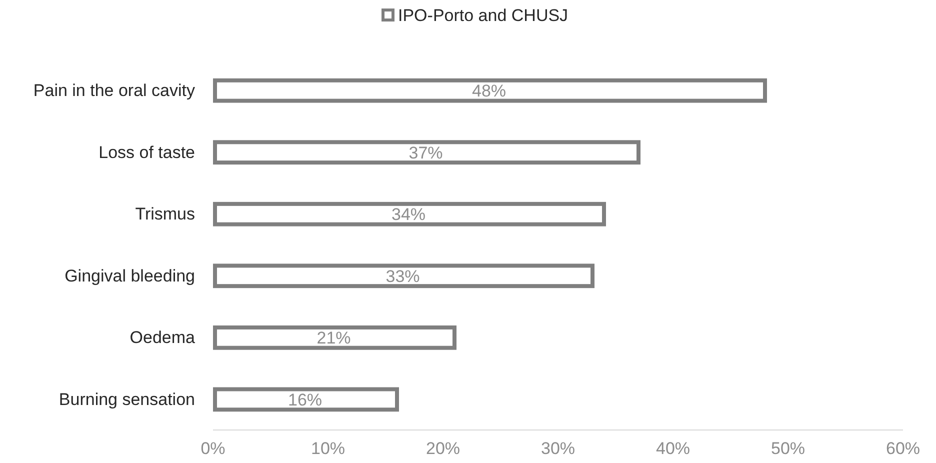  What do you see at coordinates (558, 448) in the screenshot?
I see `x-tick-label: 30%` at bounding box center [558, 448].